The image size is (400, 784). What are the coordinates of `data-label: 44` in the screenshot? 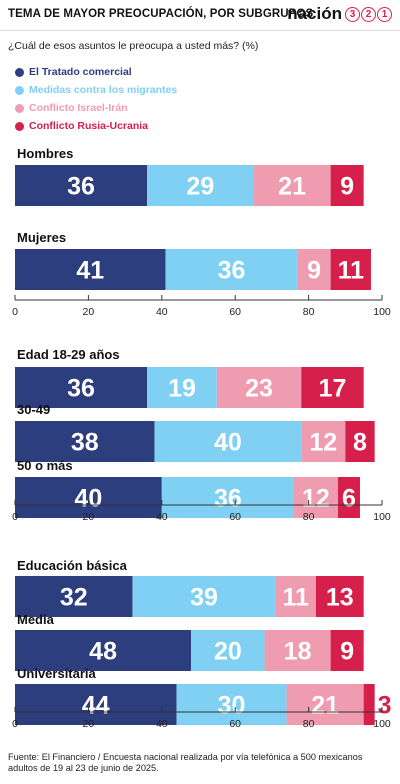 It's located at (96, 706).